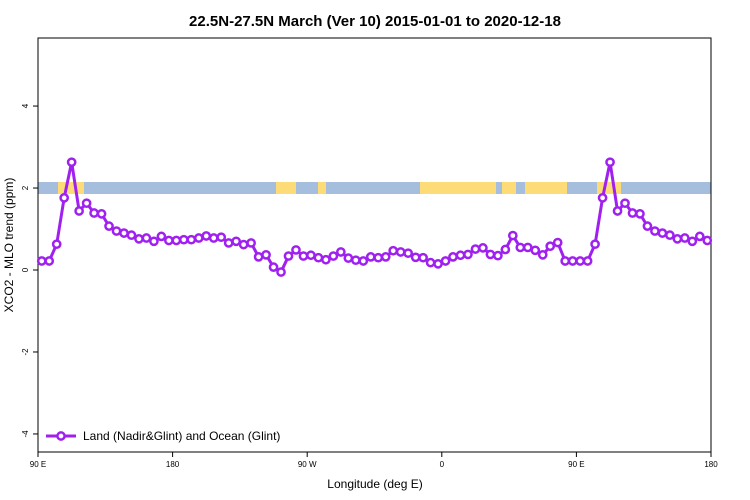  What do you see at coordinates (25, 269) in the screenshot?
I see `y-tick-label: 0` at bounding box center [25, 269].